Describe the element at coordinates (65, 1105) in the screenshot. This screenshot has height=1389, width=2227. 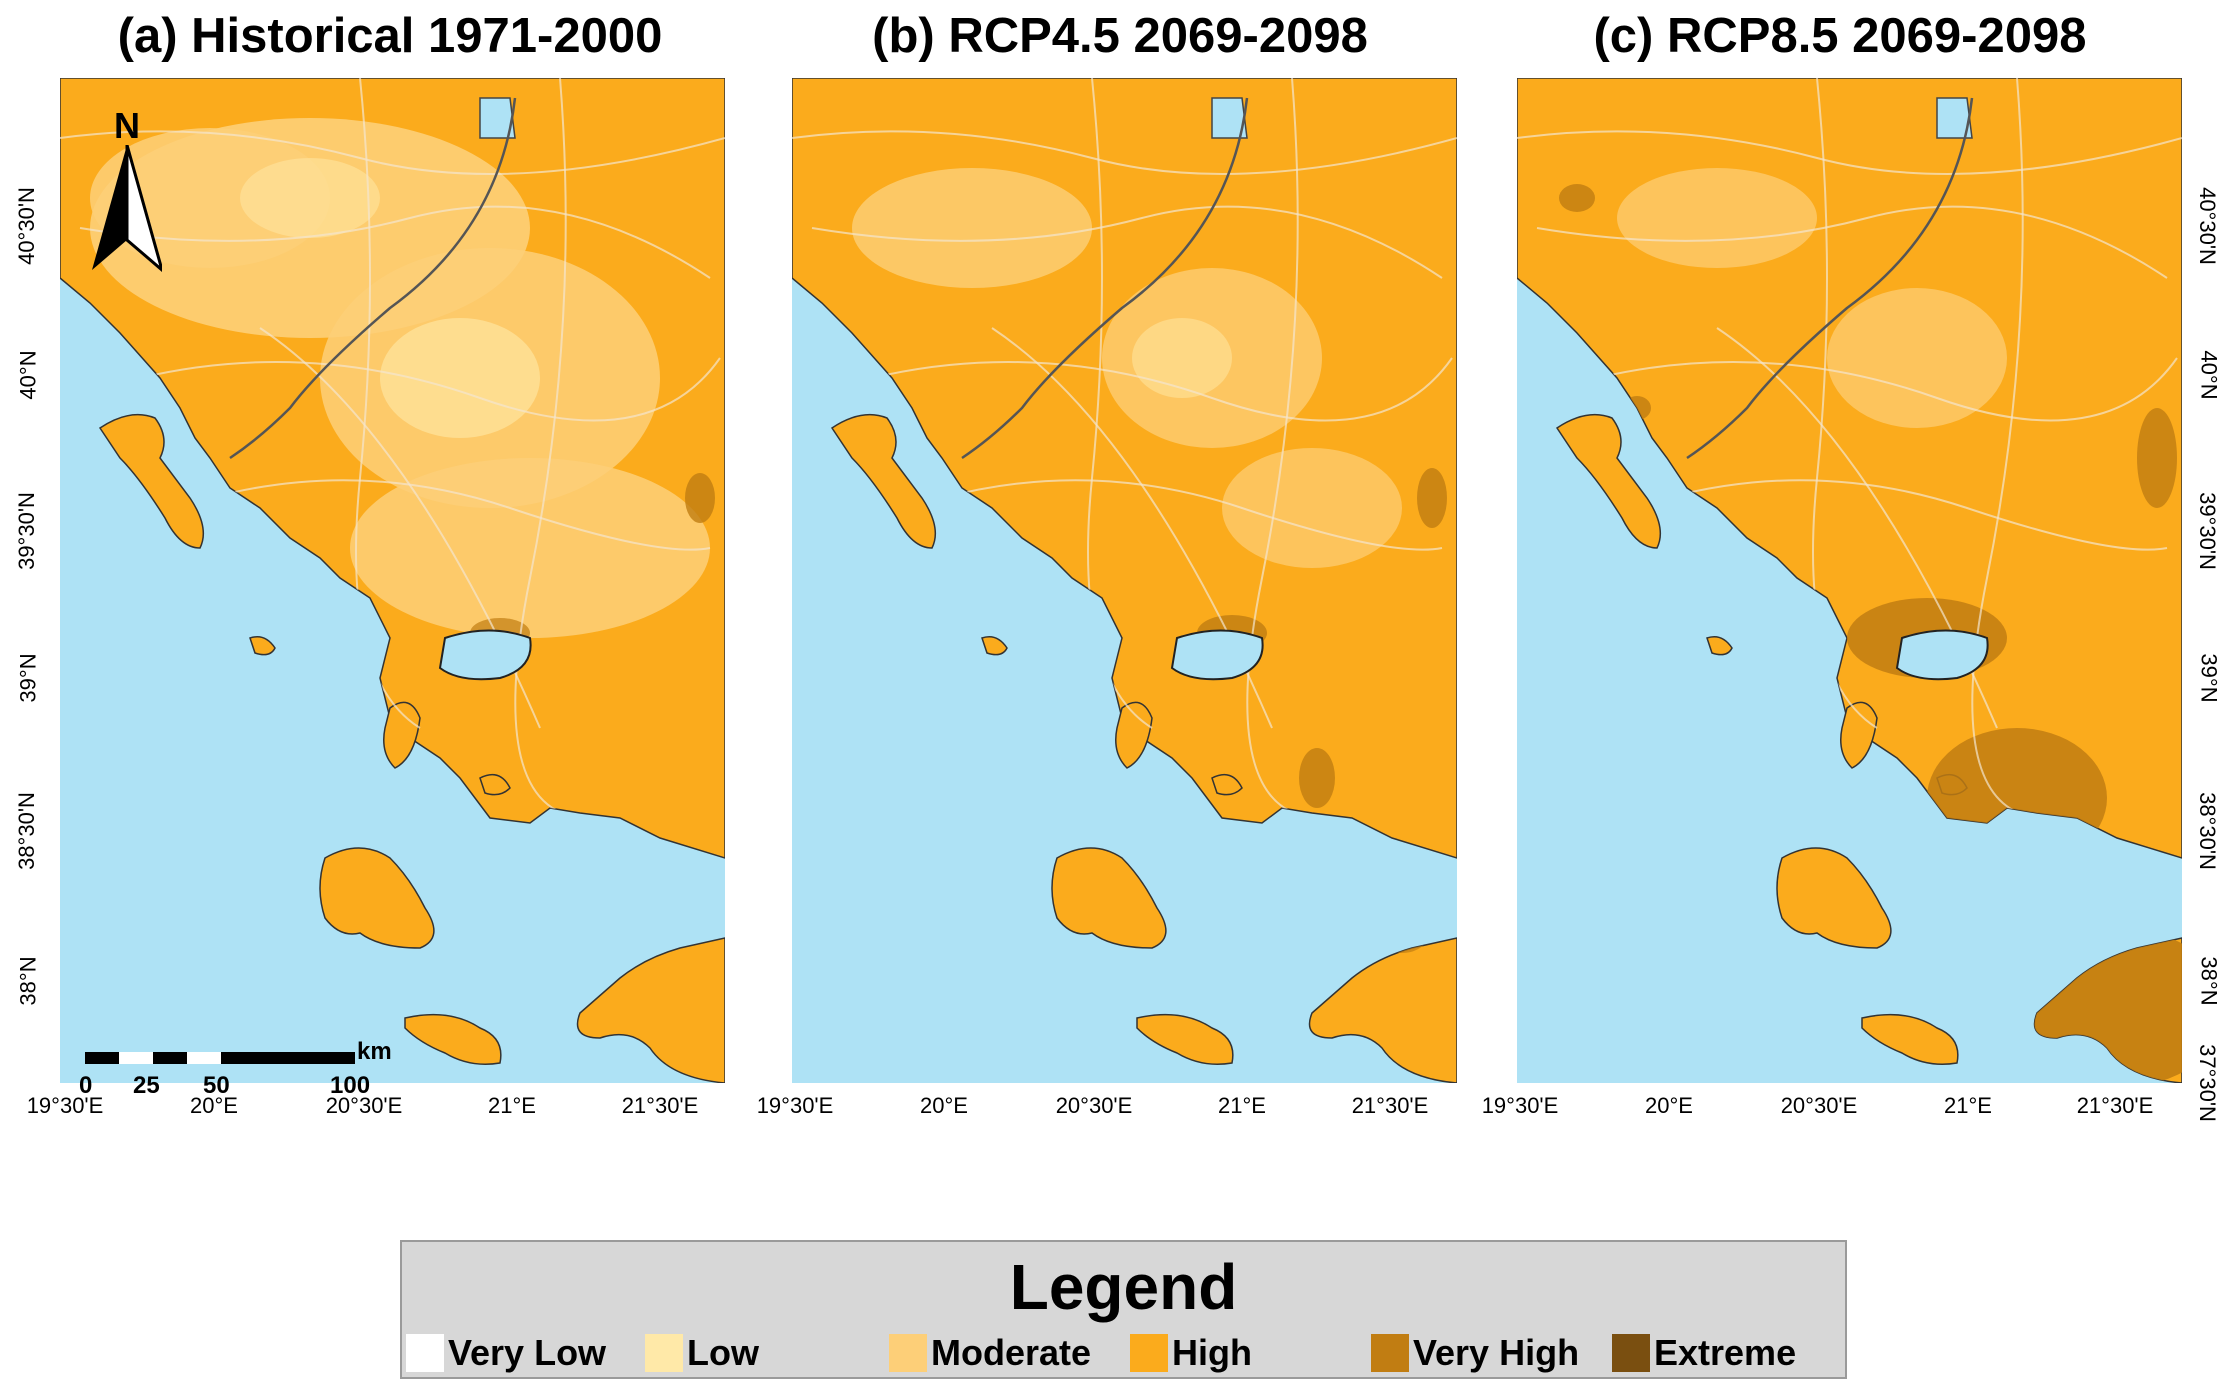
I see `xtick-a-0: 19°30'E` at that location.